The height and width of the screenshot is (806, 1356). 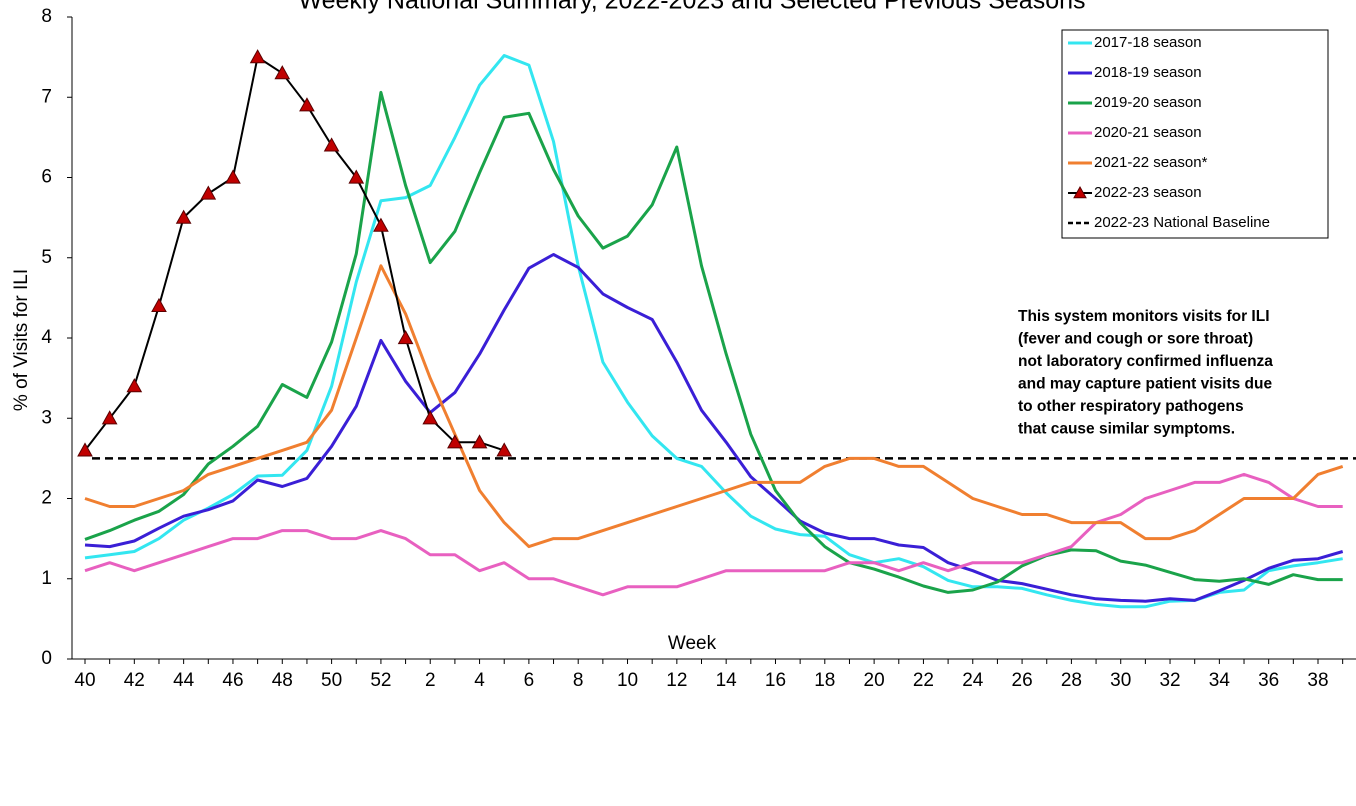 What do you see at coordinates (46, 96) in the screenshot?
I see `y-tick-label: 7` at bounding box center [46, 96].